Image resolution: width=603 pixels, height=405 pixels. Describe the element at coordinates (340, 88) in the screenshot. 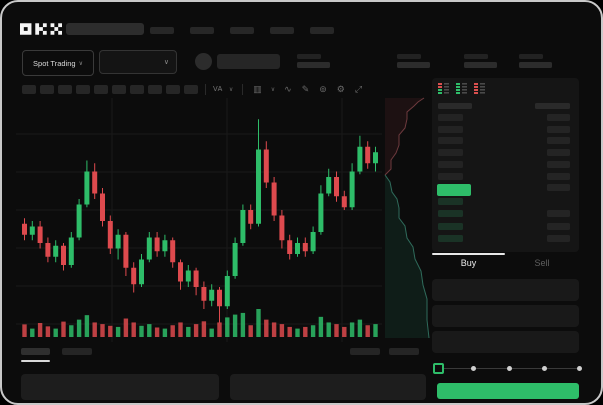

I see `gear-icon: ⚙` at that location.